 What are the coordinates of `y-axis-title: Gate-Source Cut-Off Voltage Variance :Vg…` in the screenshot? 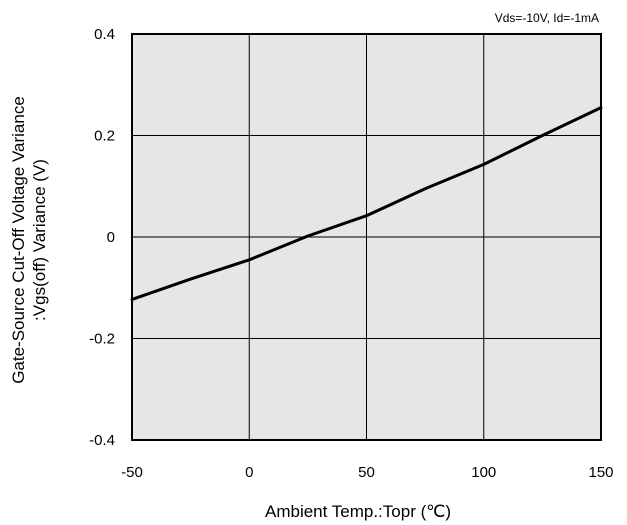 It's located at (29, 240).